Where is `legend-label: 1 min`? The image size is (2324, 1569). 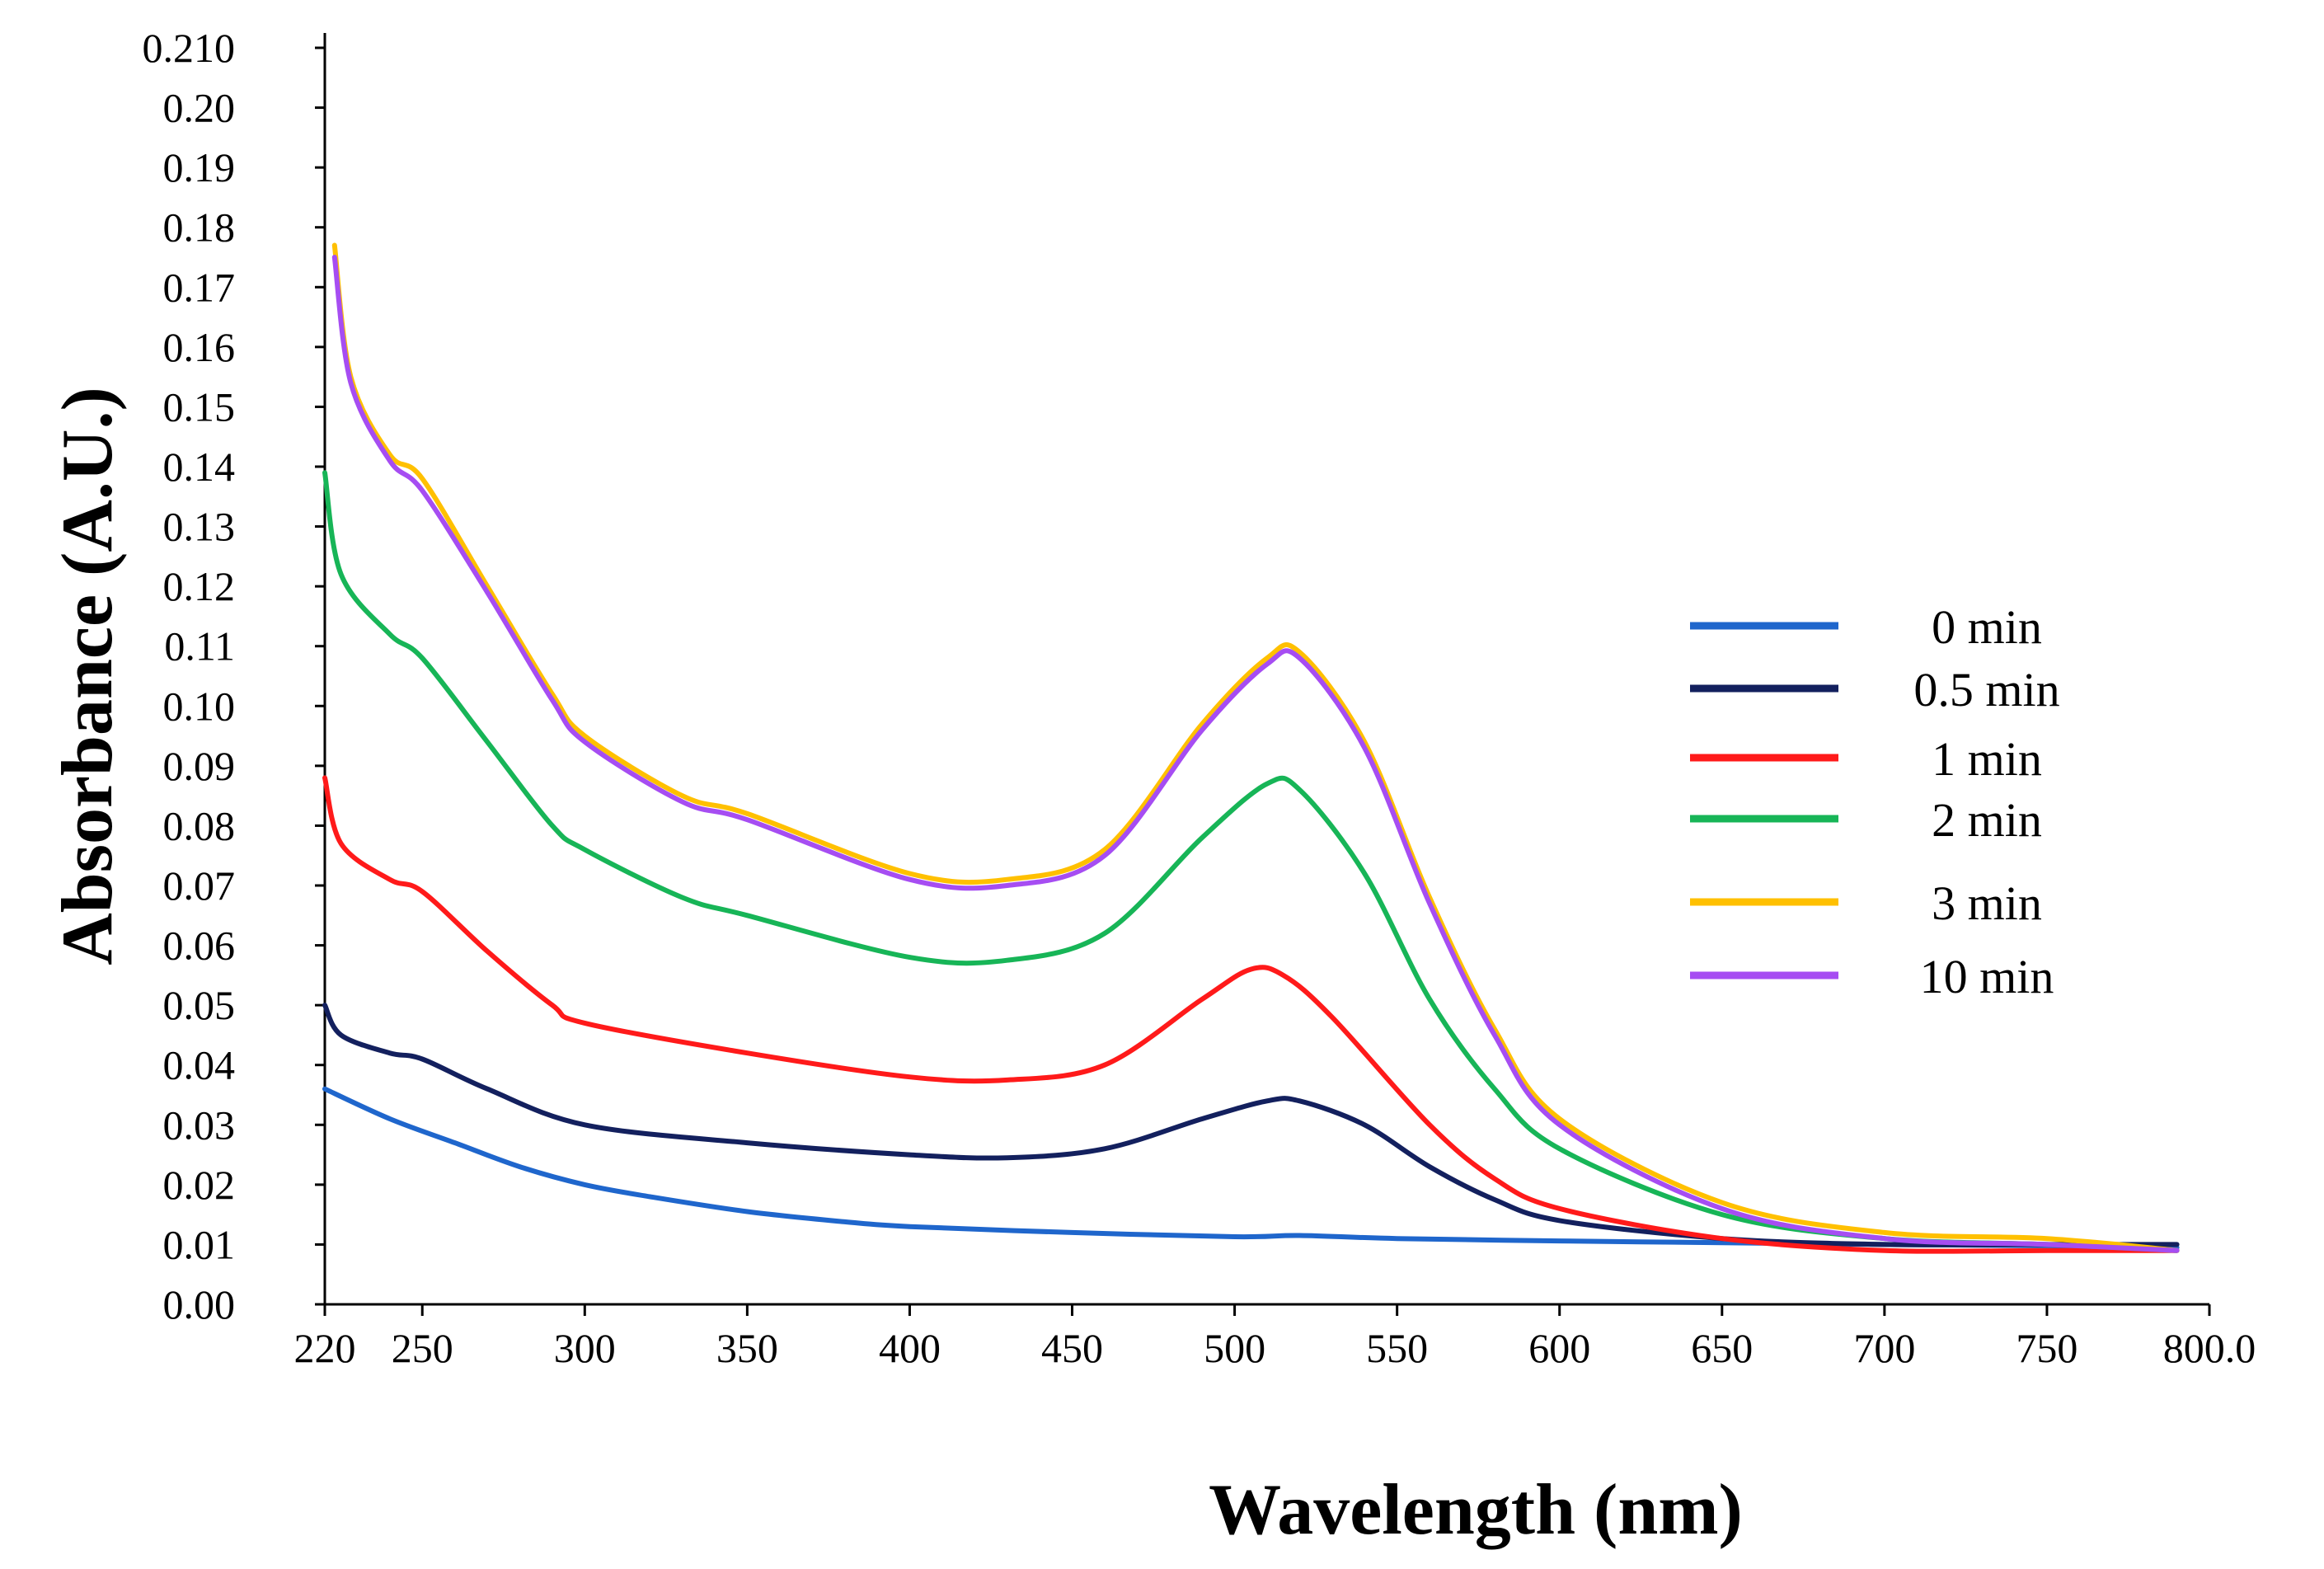 legend-label: 1 min is located at coordinates (1987, 759).